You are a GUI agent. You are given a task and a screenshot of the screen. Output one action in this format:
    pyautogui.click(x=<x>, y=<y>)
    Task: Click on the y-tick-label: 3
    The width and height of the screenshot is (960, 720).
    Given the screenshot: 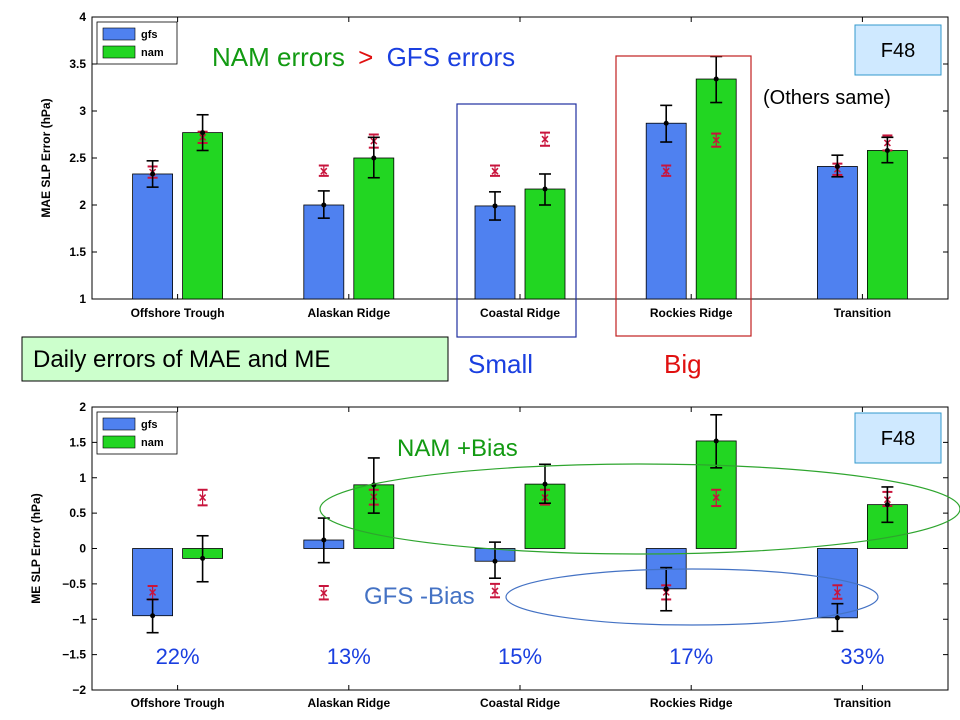 What is the action you would take?
    pyautogui.click(x=82, y=111)
    